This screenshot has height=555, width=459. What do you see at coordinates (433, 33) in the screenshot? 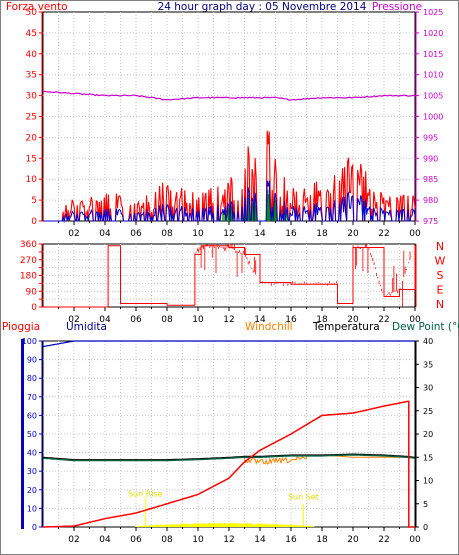
I see `pressure-y2-tick-label: 1020` at bounding box center [433, 33].